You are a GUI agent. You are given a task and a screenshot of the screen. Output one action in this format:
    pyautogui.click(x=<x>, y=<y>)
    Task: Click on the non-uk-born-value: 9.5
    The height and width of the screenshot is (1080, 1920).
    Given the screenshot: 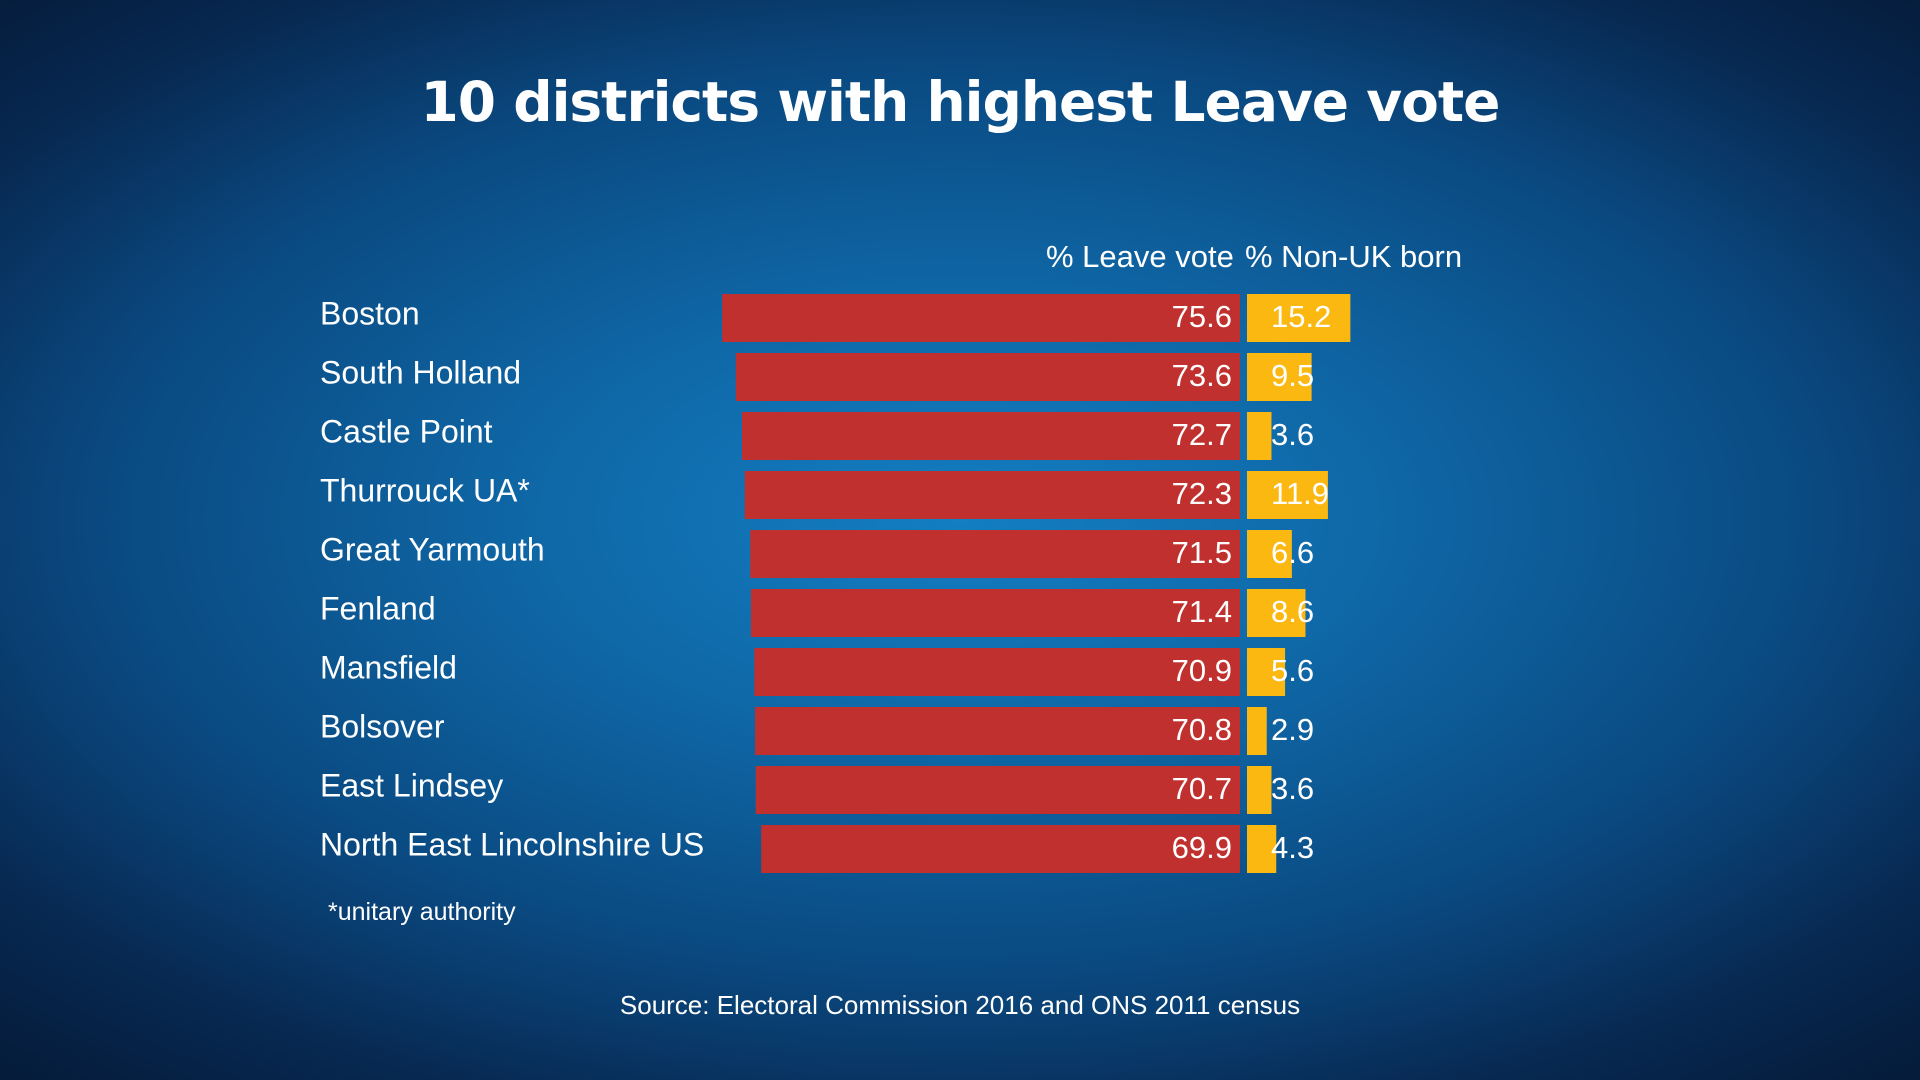 What is the action you would take?
    pyautogui.click(x=1292, y=375)
    